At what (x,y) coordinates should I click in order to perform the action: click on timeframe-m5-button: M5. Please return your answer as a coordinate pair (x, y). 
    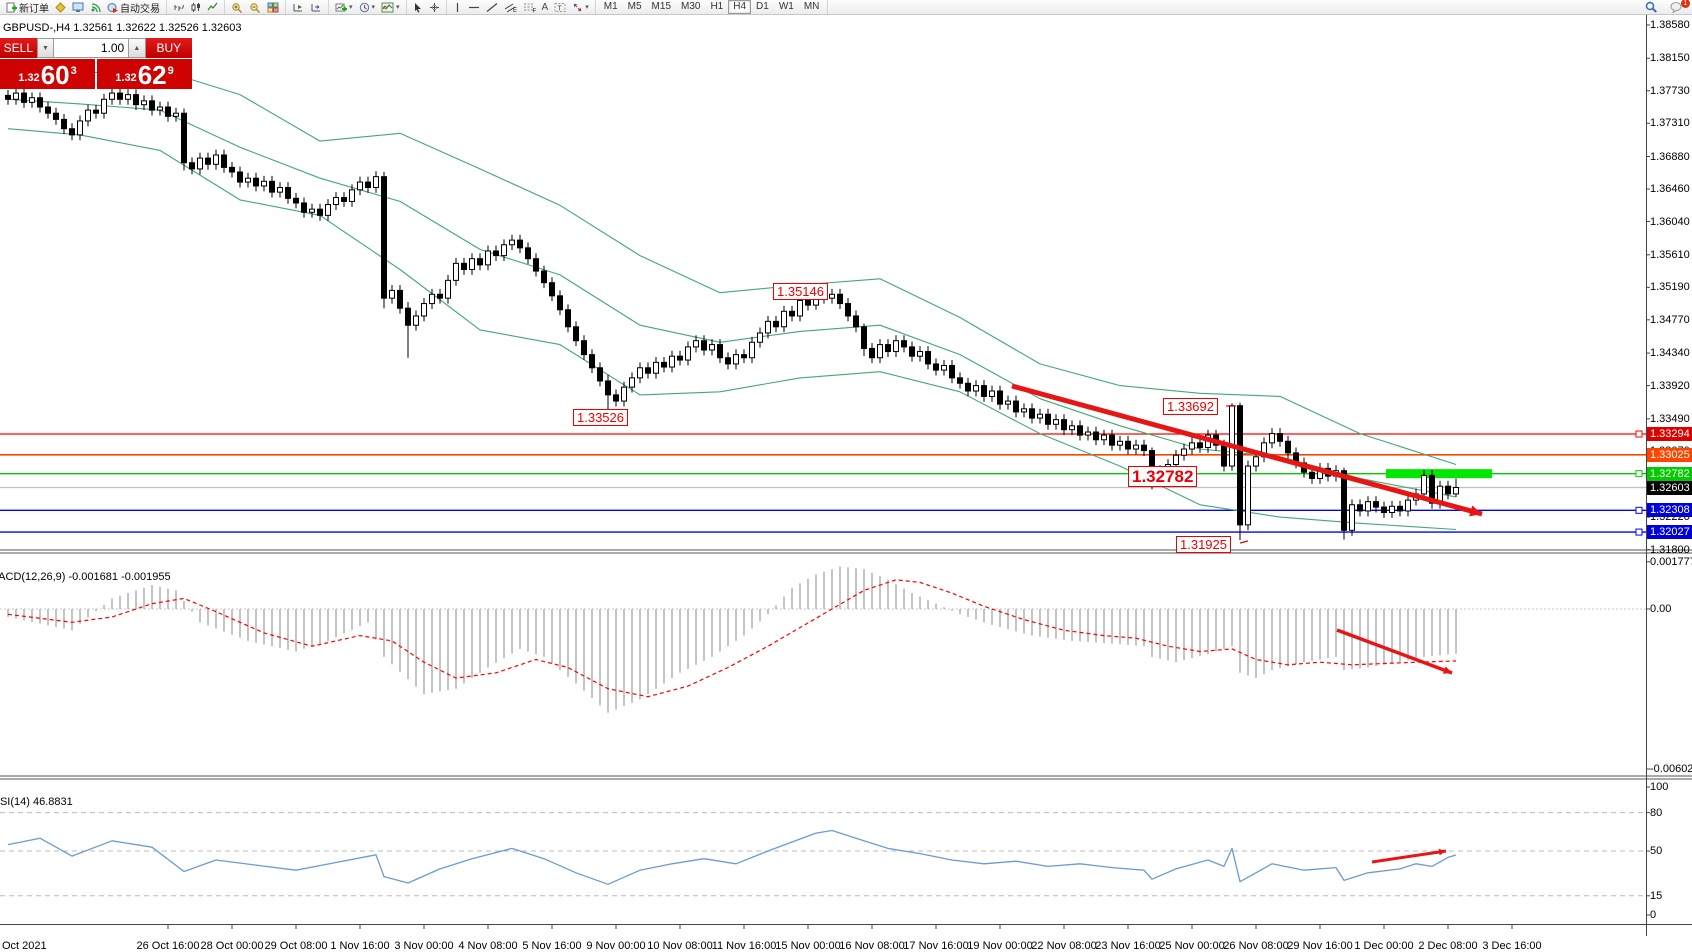
    Looking at the image, I should click on (634, 6).